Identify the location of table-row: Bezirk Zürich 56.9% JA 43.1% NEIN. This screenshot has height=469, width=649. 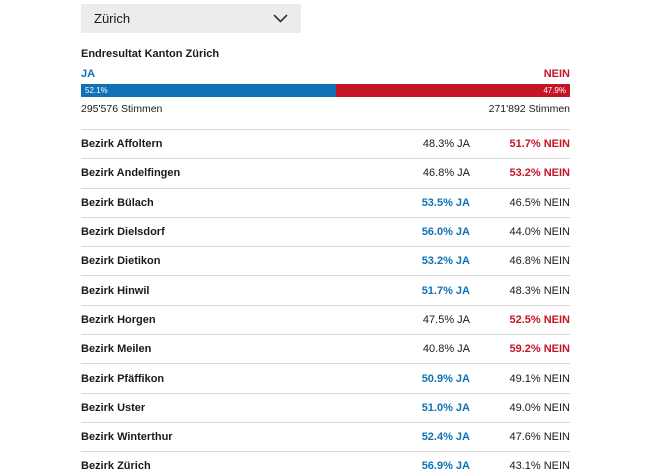
(325, 460).